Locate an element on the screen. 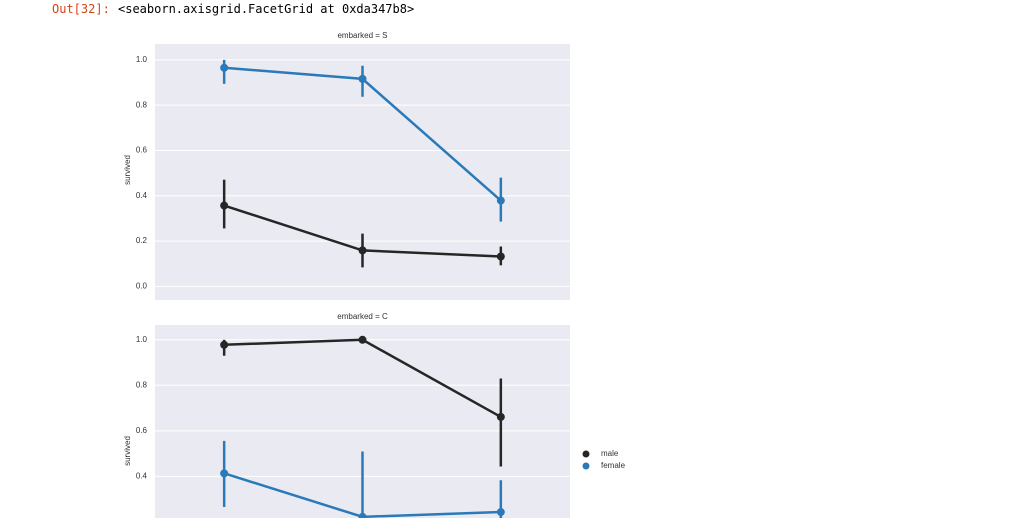 The image size is (1033, 518). panel-title: embarked = S is located at coordinates (362, 35).